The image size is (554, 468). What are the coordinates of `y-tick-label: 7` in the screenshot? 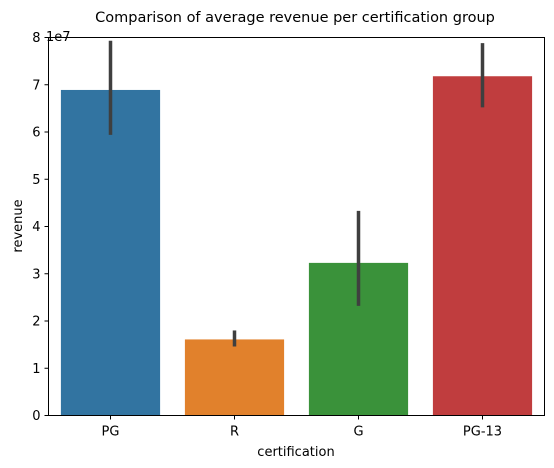 It's located at (36, 85).